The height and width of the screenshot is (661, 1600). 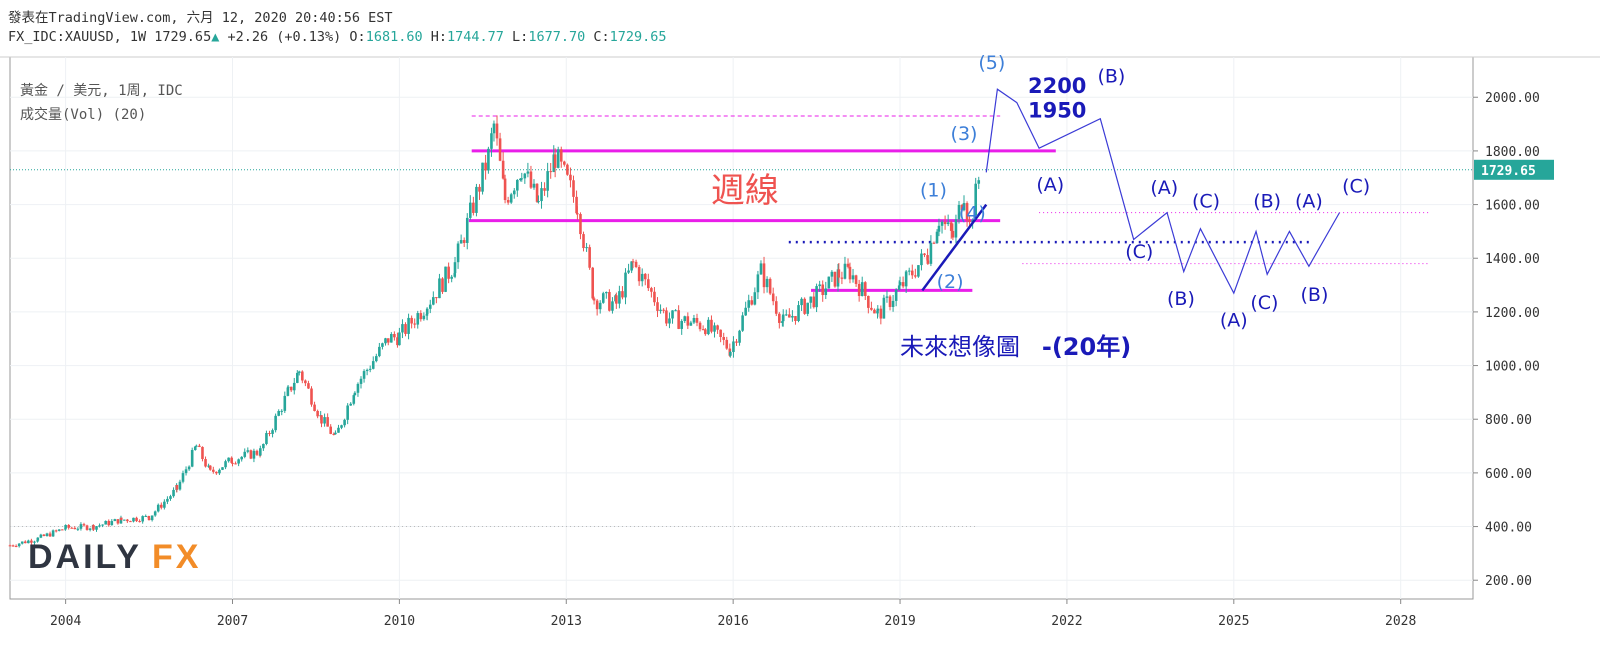 What do you see at coordinates (176, 557) in the screenshot?
I see `logo-fx: FX` at bounding box center [176, 557].